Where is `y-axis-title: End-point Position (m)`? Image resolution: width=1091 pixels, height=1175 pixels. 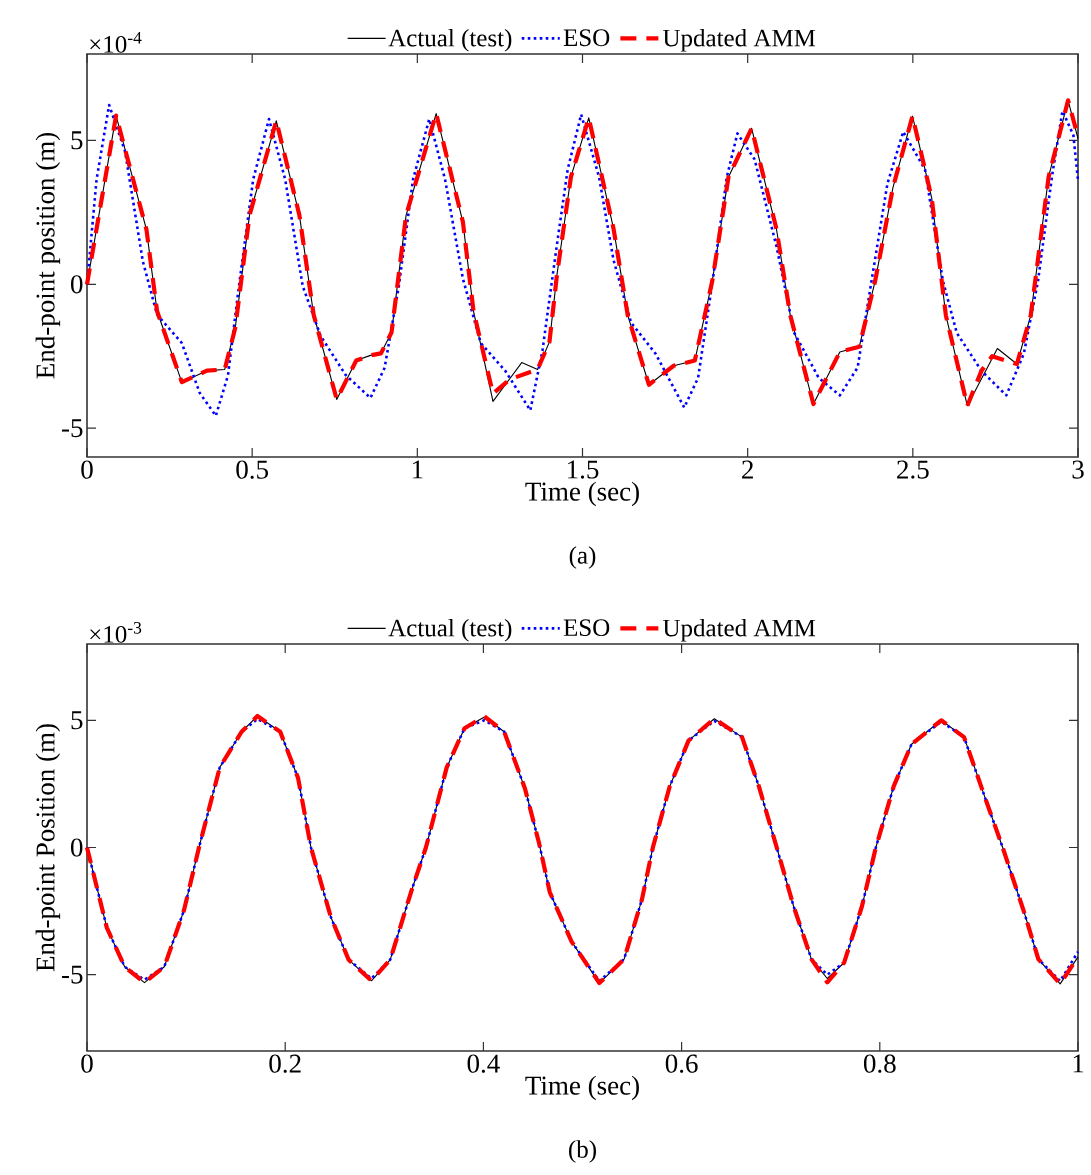
y-axis-title: End-point Position (m) is located at coordinates (48, 848).